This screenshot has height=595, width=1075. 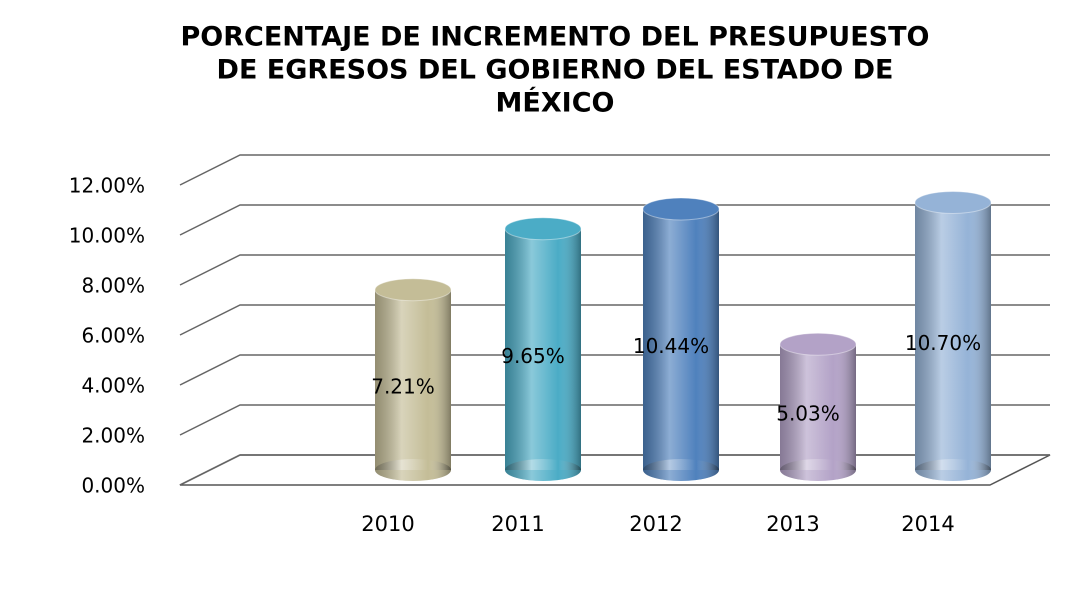 I want to click on y-tick-label: 6.00%, so click(x=113, y=336).